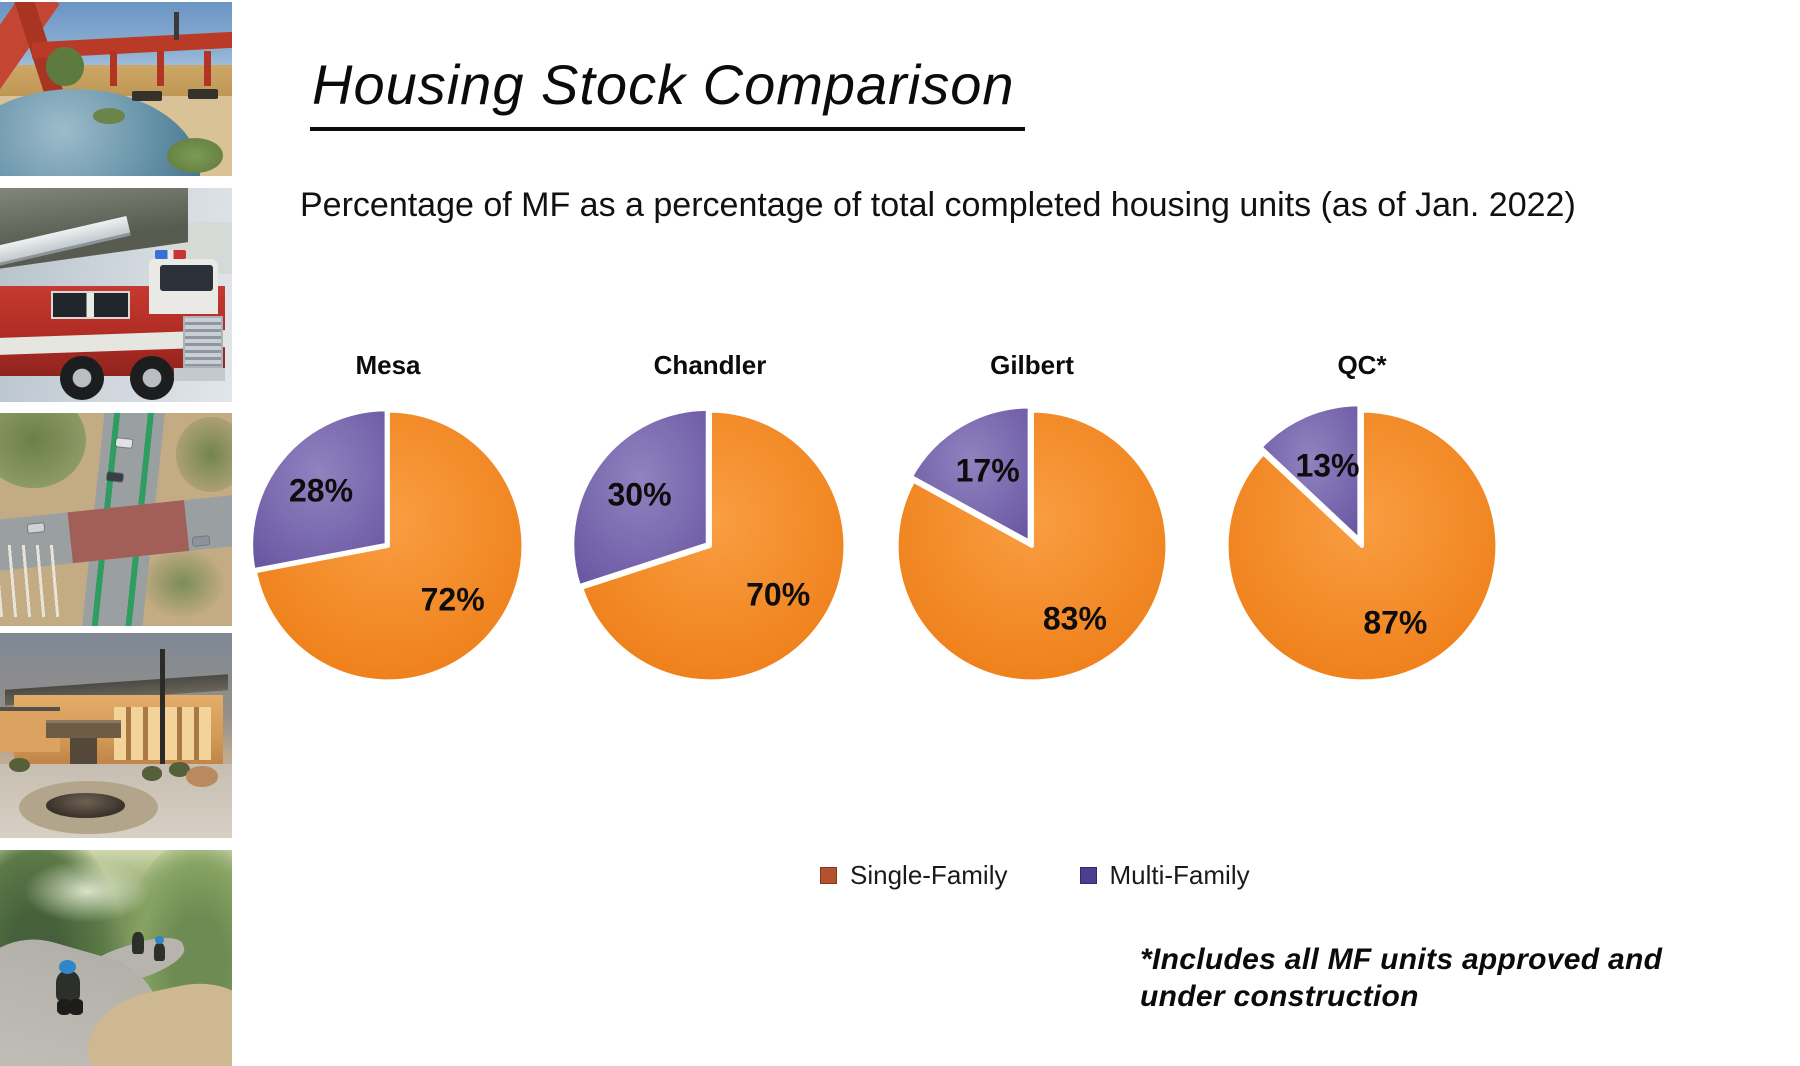 The width and height of the screenshot is (1800, 1066). Describe the element at coordinates (1088, 875) in the screenshot. I see `legend-swatch-multi-family` at that location.